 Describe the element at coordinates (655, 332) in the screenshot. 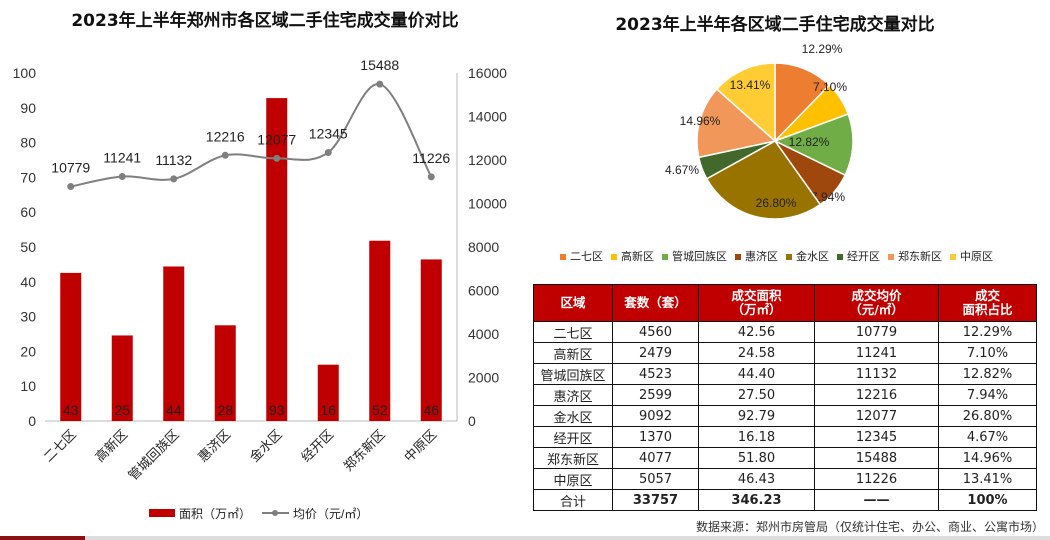

I see `table-cell: 4560` at that location.